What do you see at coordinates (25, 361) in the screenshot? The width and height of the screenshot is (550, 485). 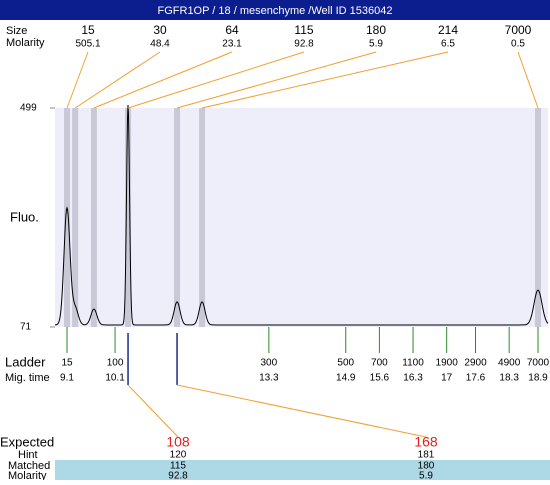 I see `ladder-label: Ladder` at bounding box center [25, 361].